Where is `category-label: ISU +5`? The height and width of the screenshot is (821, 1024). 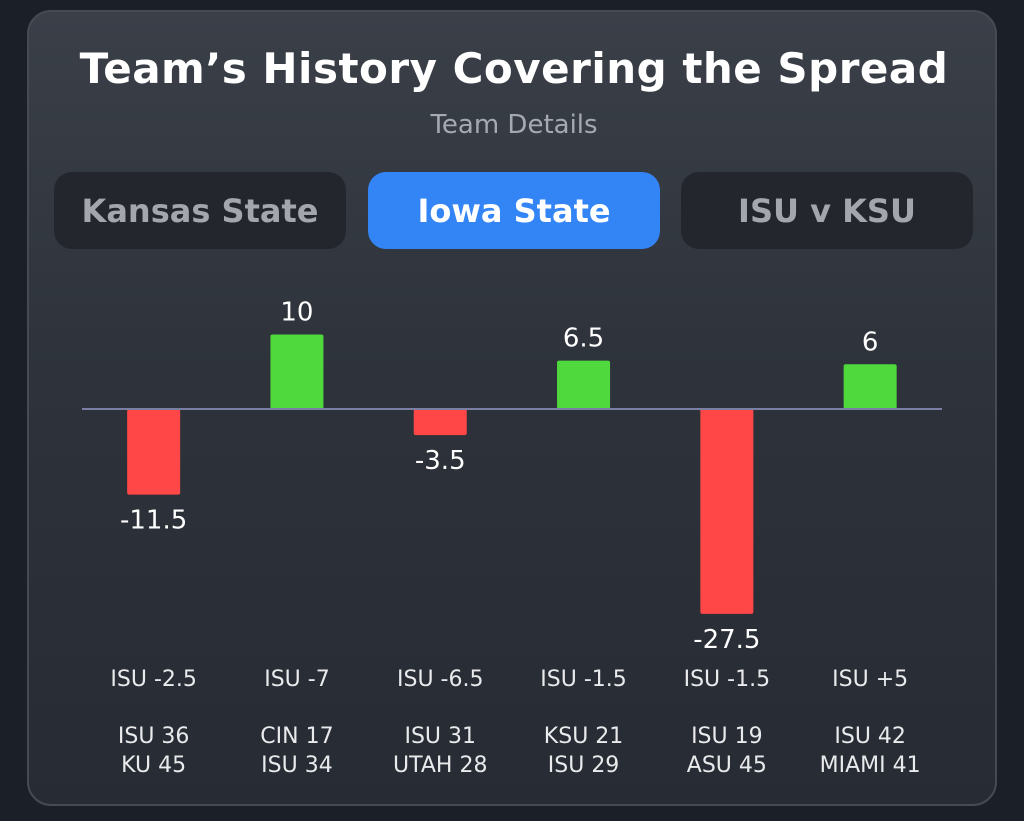
category-label: ISU +5 is located at coordinates (870, 679).